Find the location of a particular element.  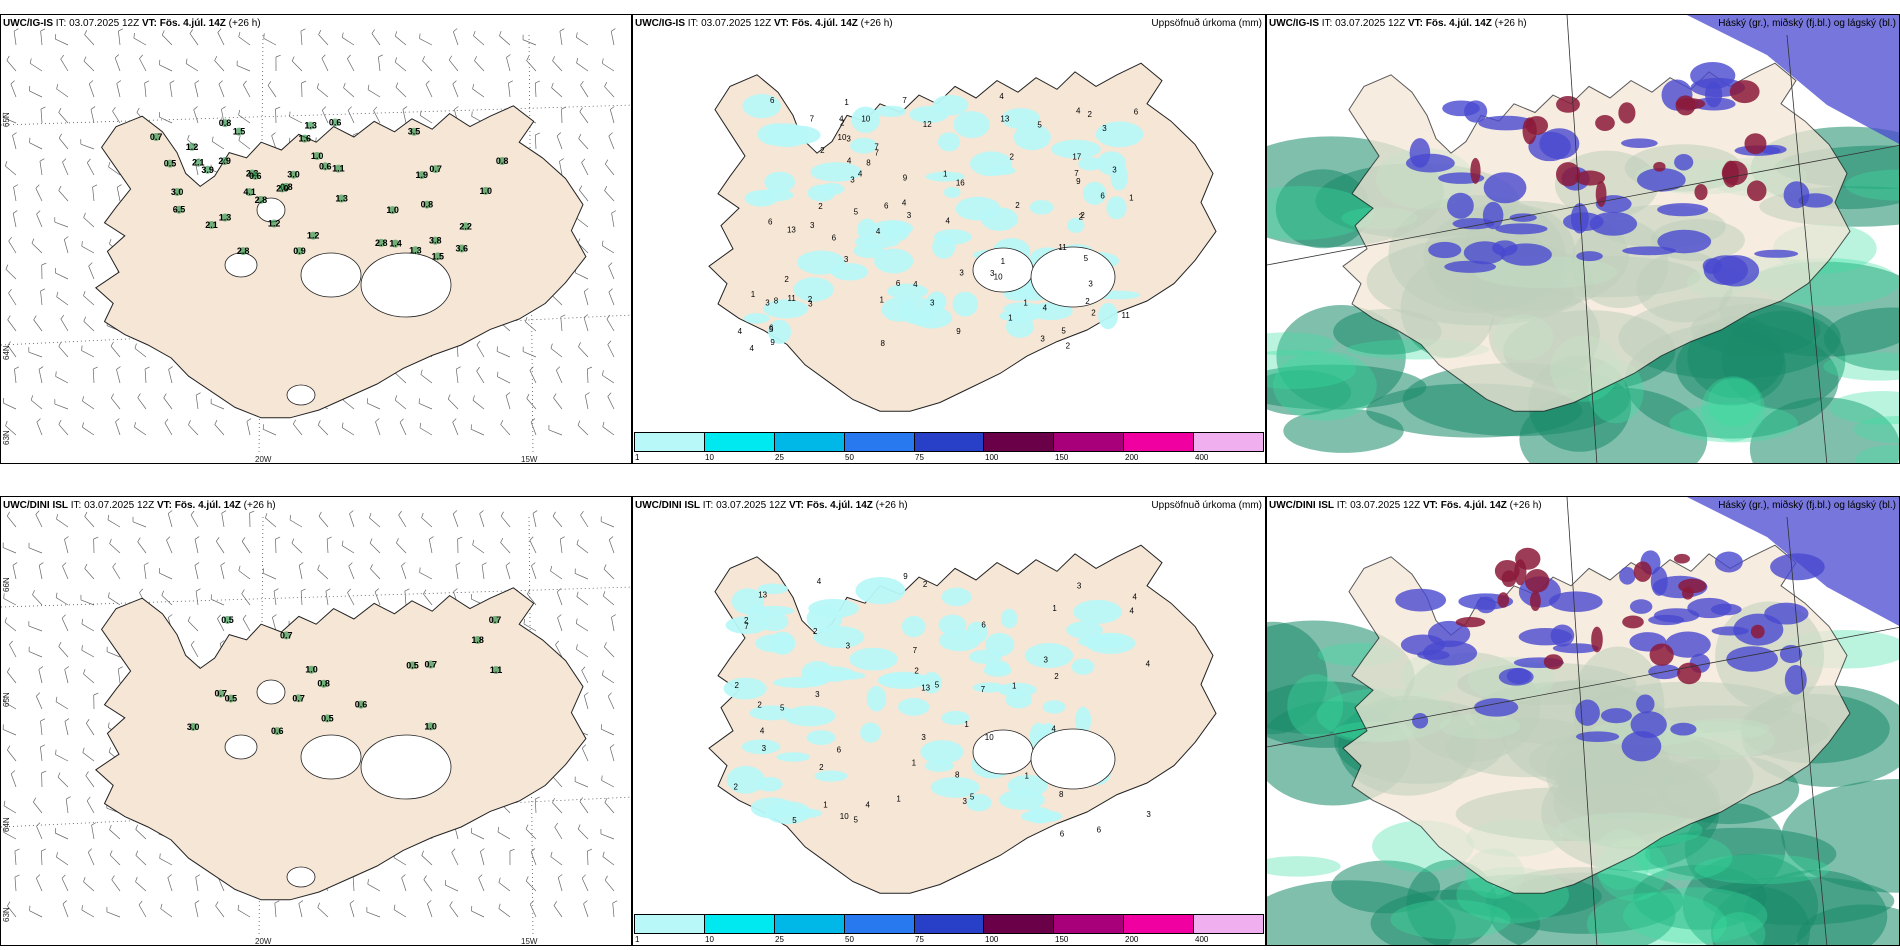

wind-value-label: 6.5 is located at coordinates (179, 210).